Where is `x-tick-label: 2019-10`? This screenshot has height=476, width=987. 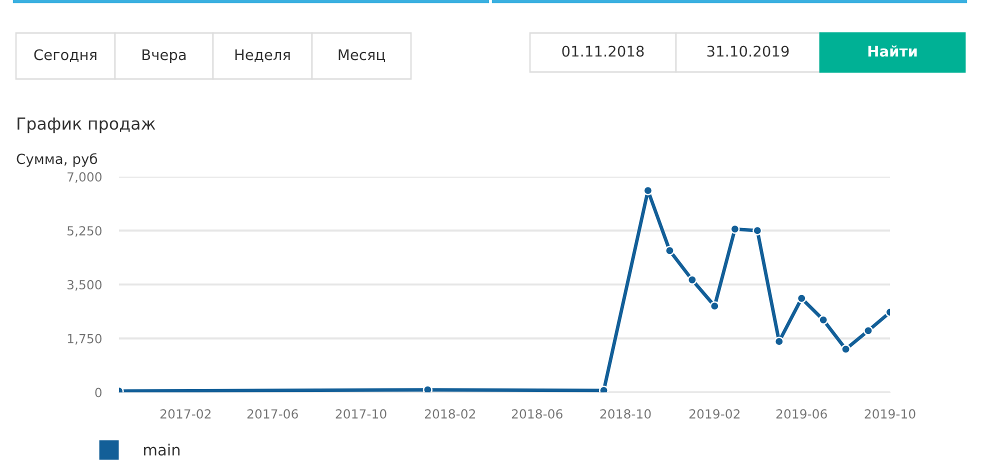
x-tick-label: 2019-10 is located at coordinates (890, 414).